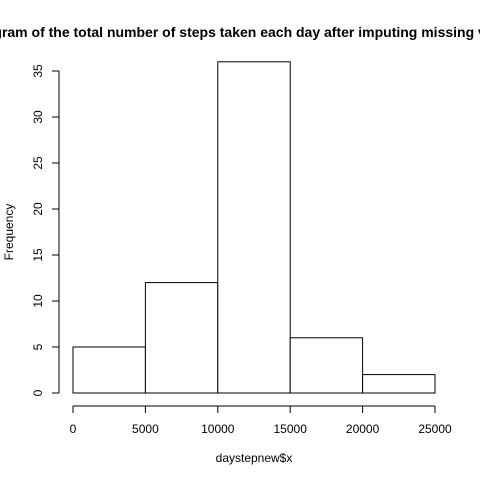 The height and width of the screenshot is (480, 480). What do you see at coordinates (9, 232) in the screenshot?
I see `y-axis-label: Frequency` at bounding box center [9, 232].